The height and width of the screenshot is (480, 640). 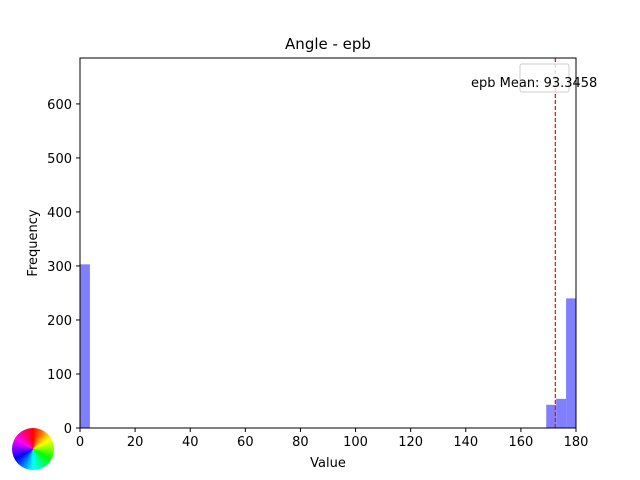 What do you see at coordinates (59, 213) in the screenshot?
I see `y-tick-label: 400` at bounding box center [59, 213].